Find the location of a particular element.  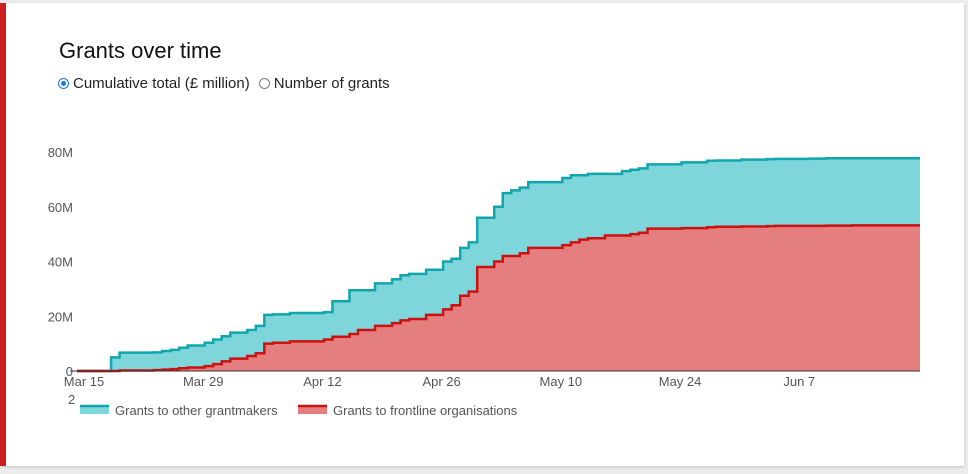

legend-label: Grants to other grantmakers is located at coordinates (196, 410).